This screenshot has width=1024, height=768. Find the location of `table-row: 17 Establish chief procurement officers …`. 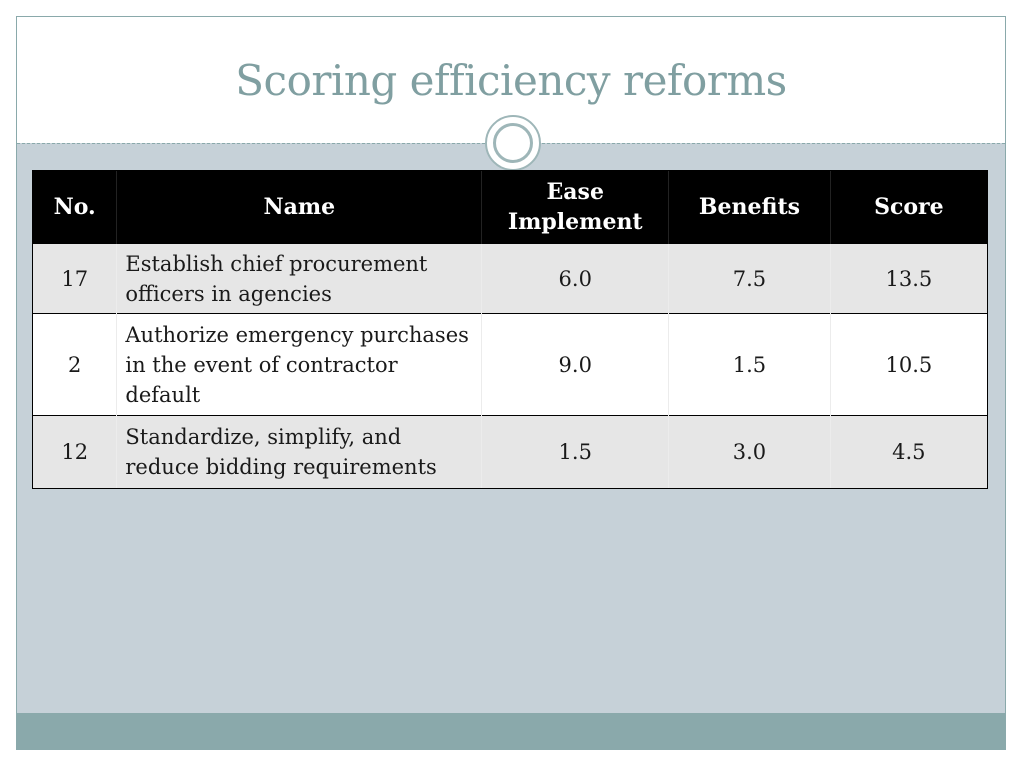

table-row: 17 Establish chief procurement officers … is located at coordinates (510, 278).